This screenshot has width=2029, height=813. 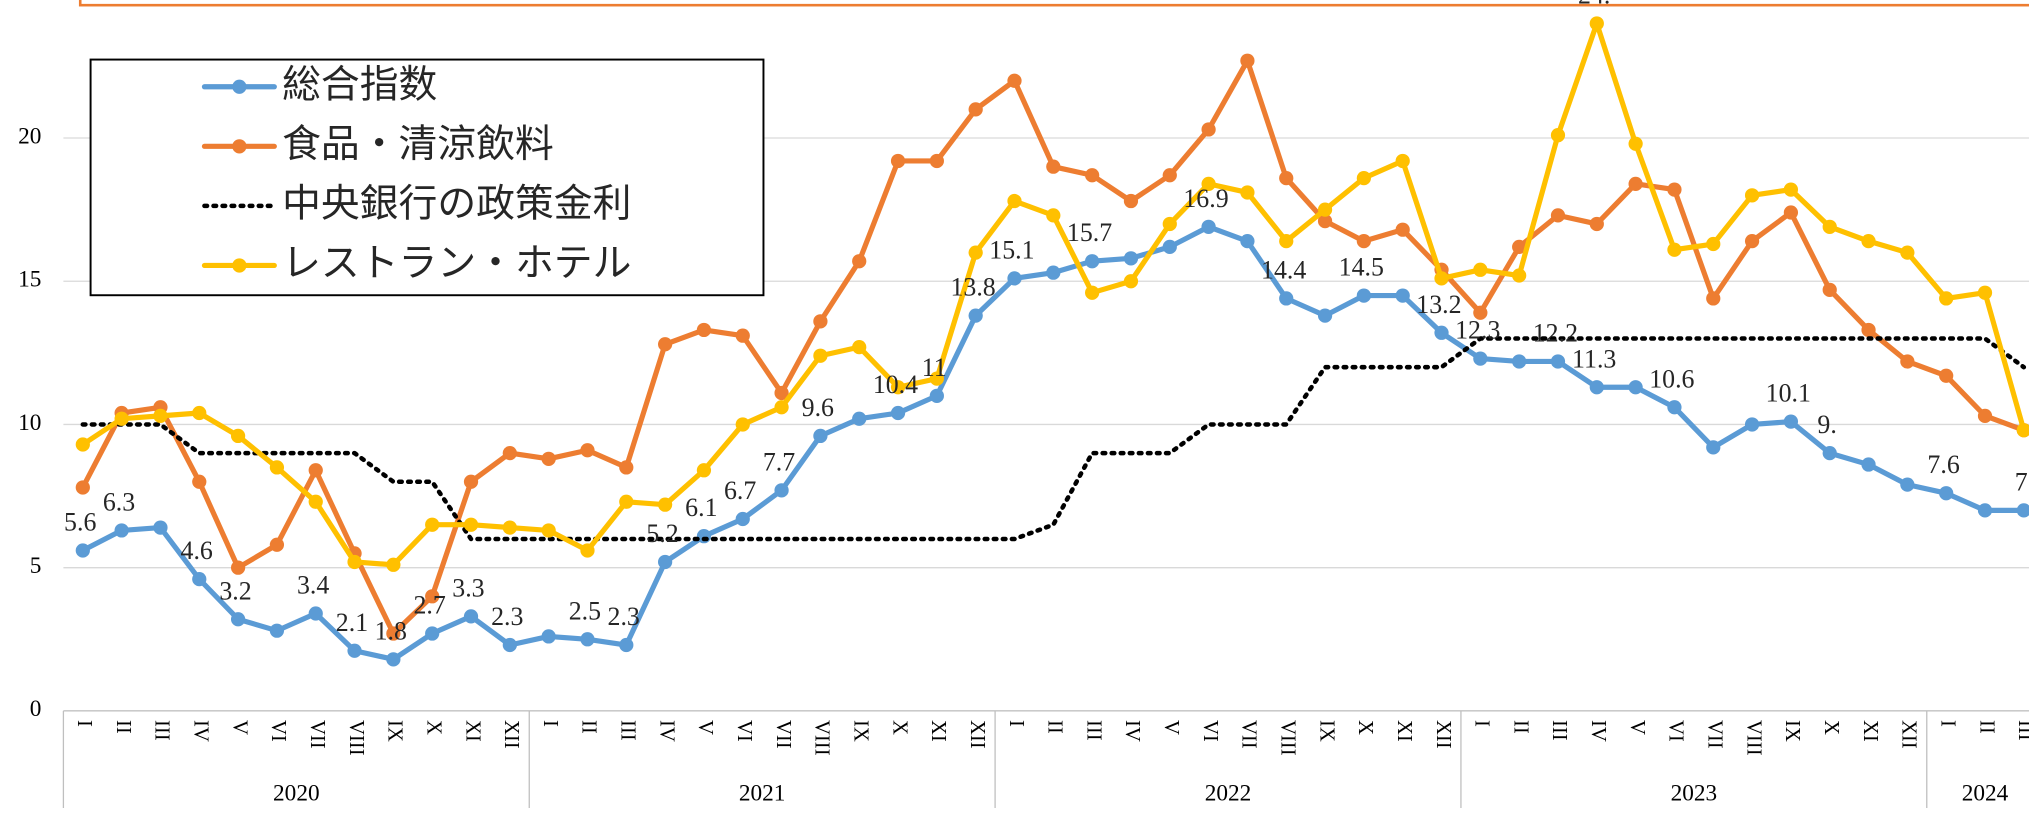 What do you see at coordinates (356, 738) in the screenshot?
I see `x-tick-label: VIII` at bounding box center [356, 738].